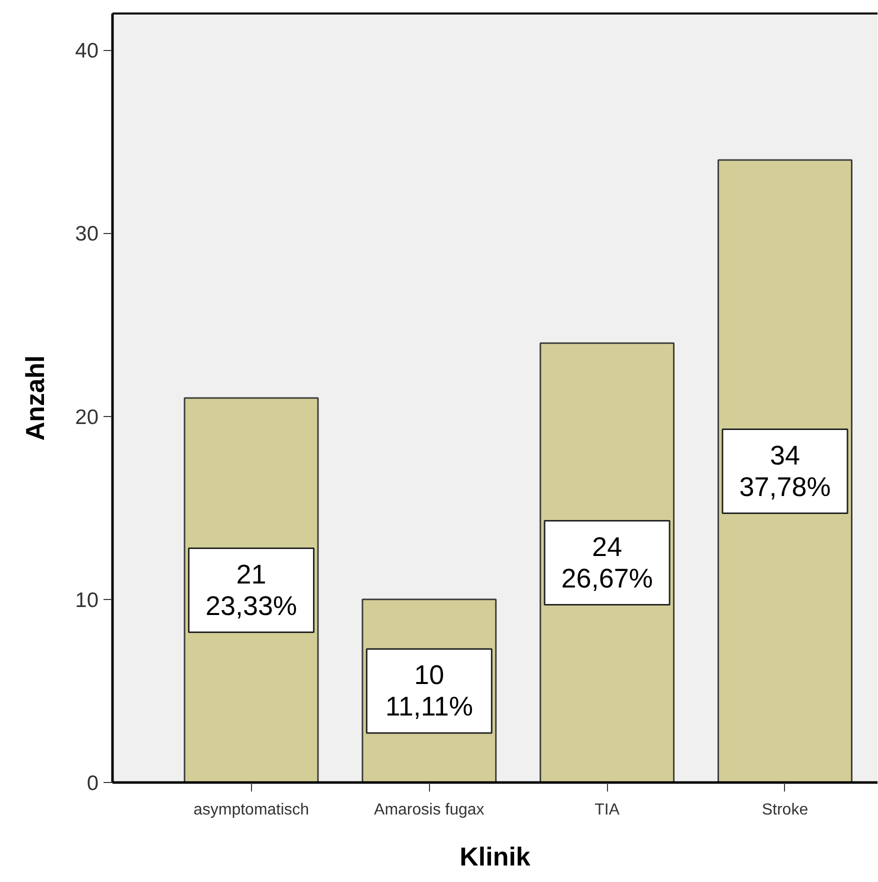  Describe the element at coordinates (86, 234) in the screenshot. I see `y-tick-label: 30` at that location.